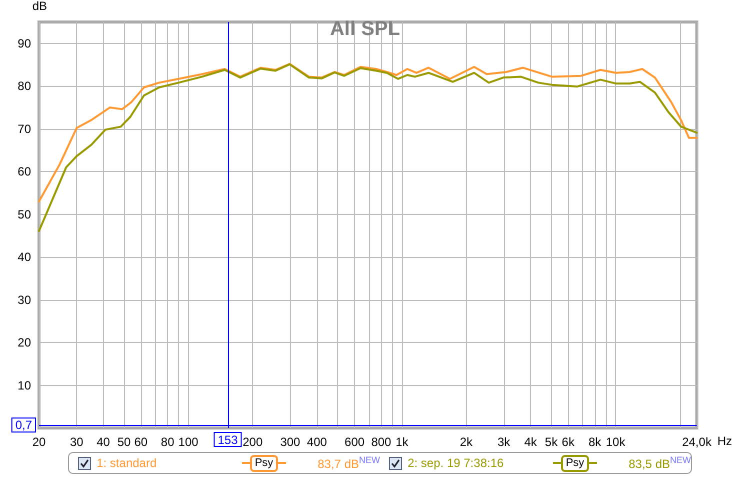  I want to click on x-tick-label: 80, so click(167, 442).